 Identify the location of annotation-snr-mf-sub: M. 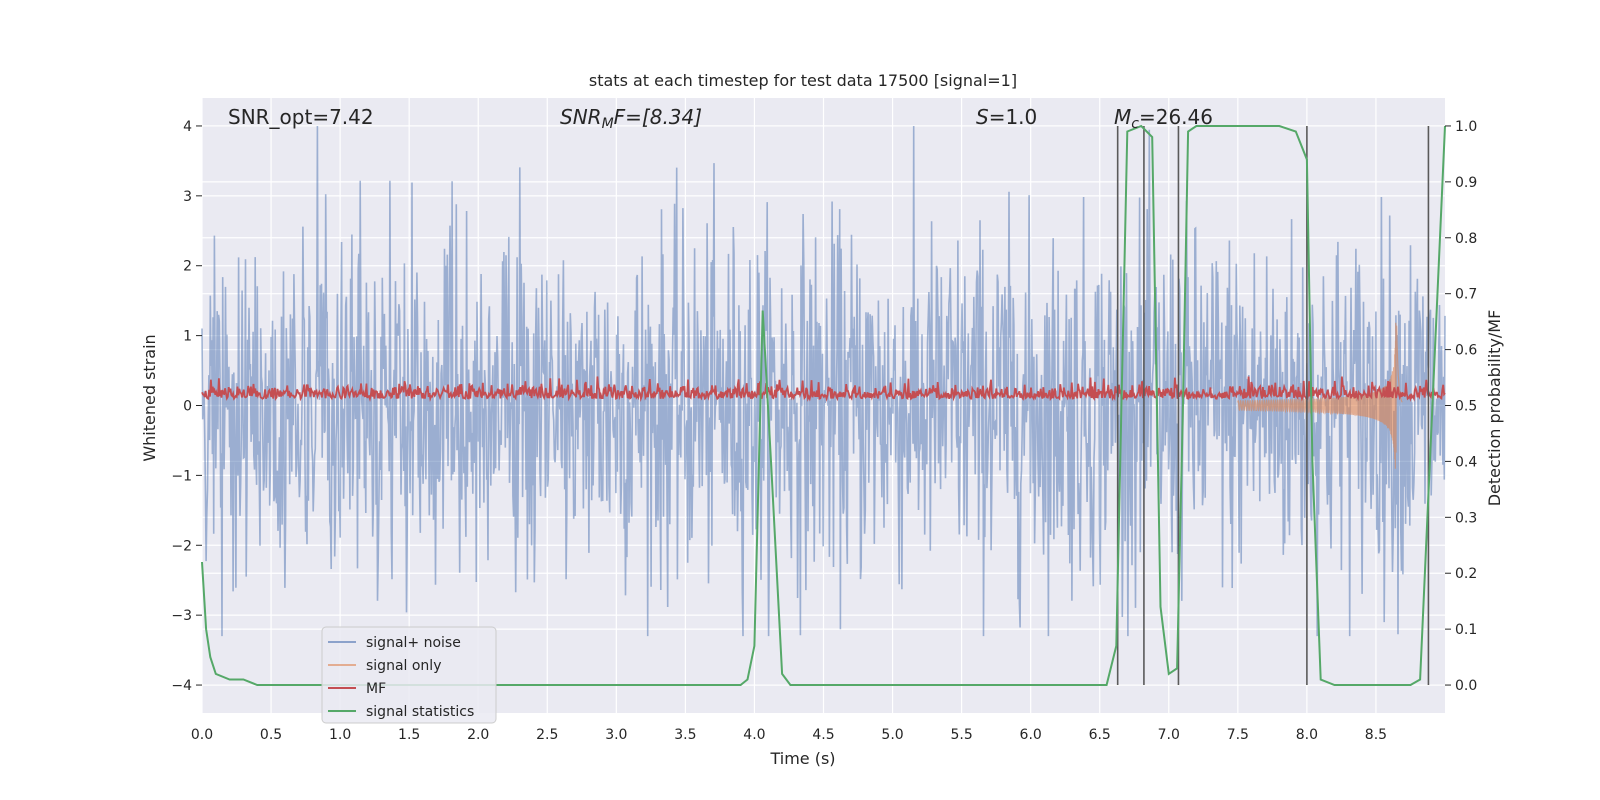
(608, 124).